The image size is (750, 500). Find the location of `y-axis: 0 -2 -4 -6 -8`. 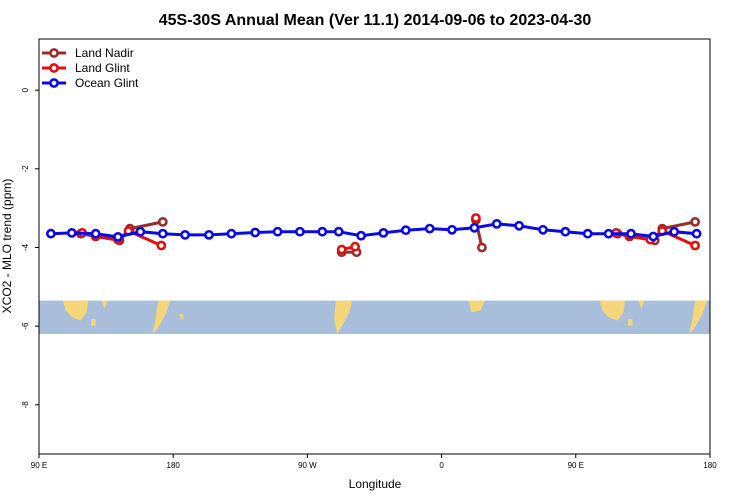

y-axis: 0 -2 -4 -6 -8 is located at coordinates (30, 247).